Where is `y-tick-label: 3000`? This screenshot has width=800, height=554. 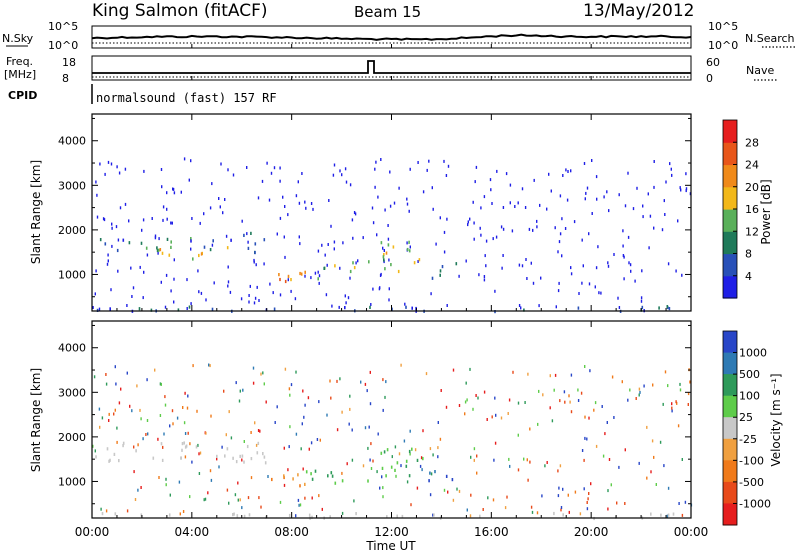 y-tick-label: 3000 is located at coordinates (72, 185).